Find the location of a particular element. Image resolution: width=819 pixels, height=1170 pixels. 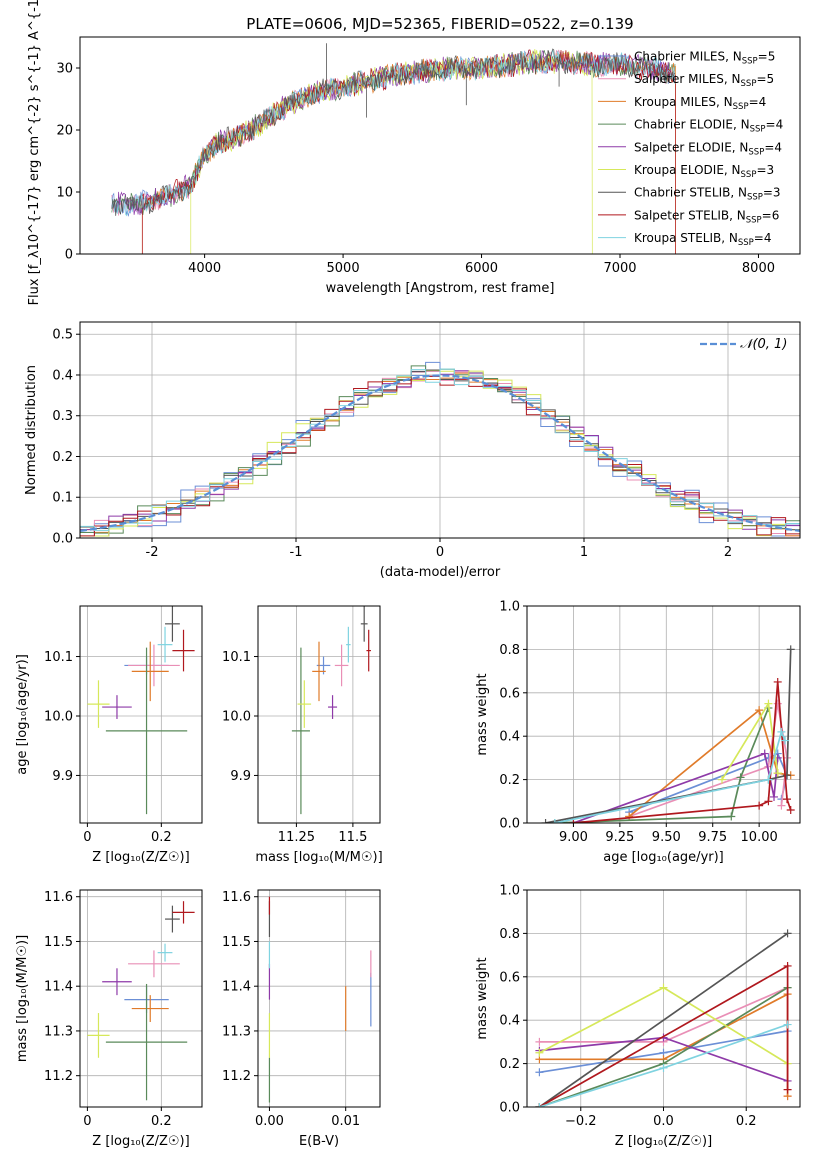

x-tick-label: 0.0 is located at coordinates (663, 1121).